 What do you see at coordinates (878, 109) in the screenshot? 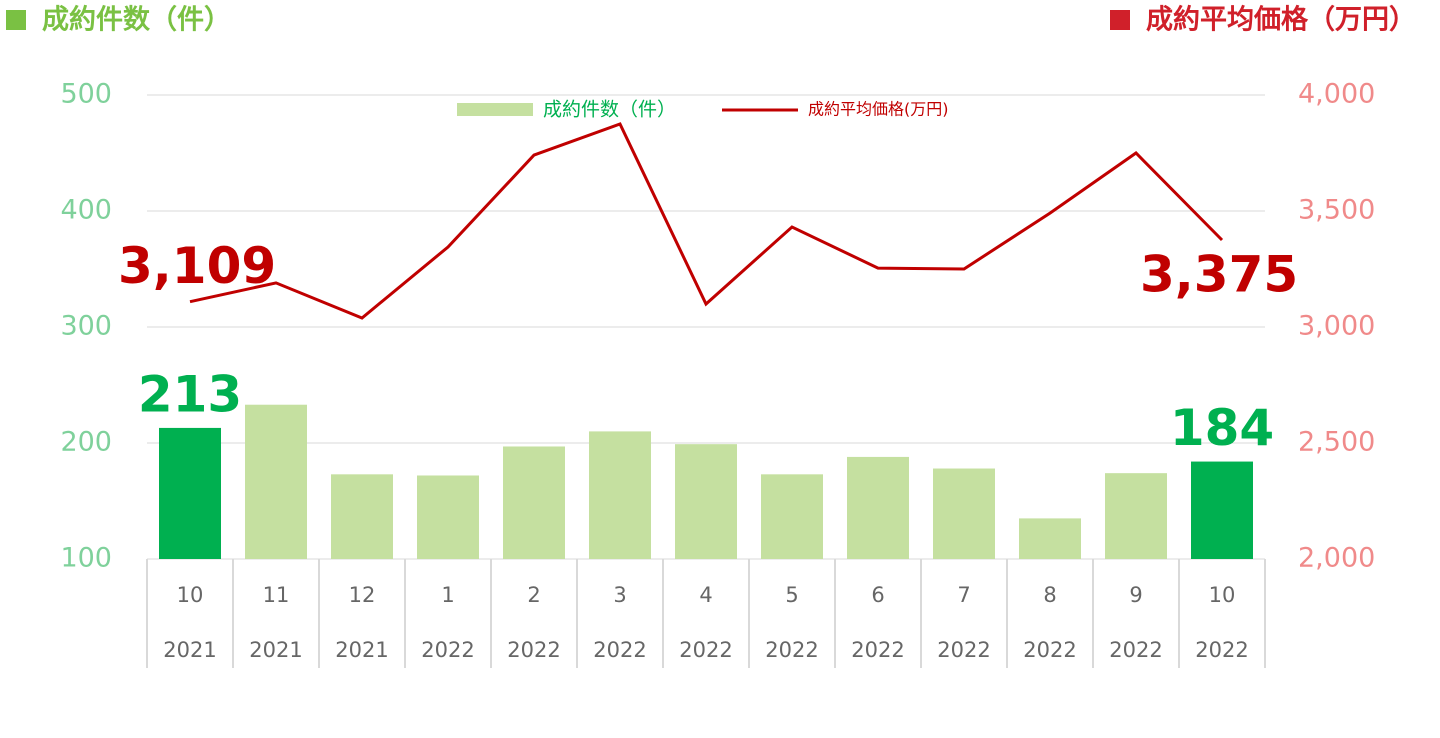
I see `legend-label: 成約平均価格(万円)` at bounding box center [878, 109].